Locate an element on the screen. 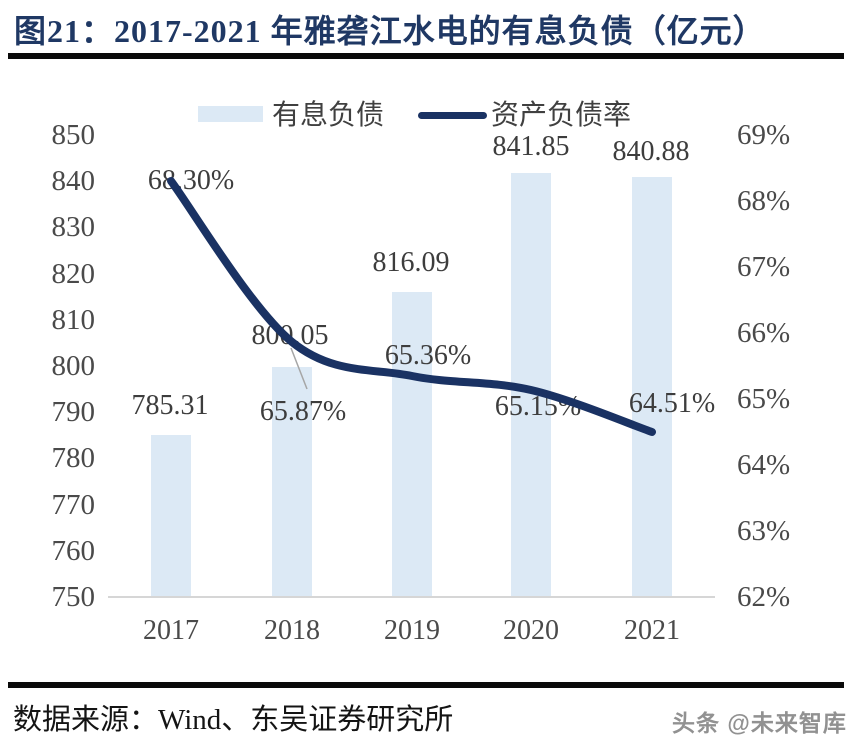 The height and width of the screenshot is (750, 849). x-tick-2017: 2017 is located at coordinates (171, 630).